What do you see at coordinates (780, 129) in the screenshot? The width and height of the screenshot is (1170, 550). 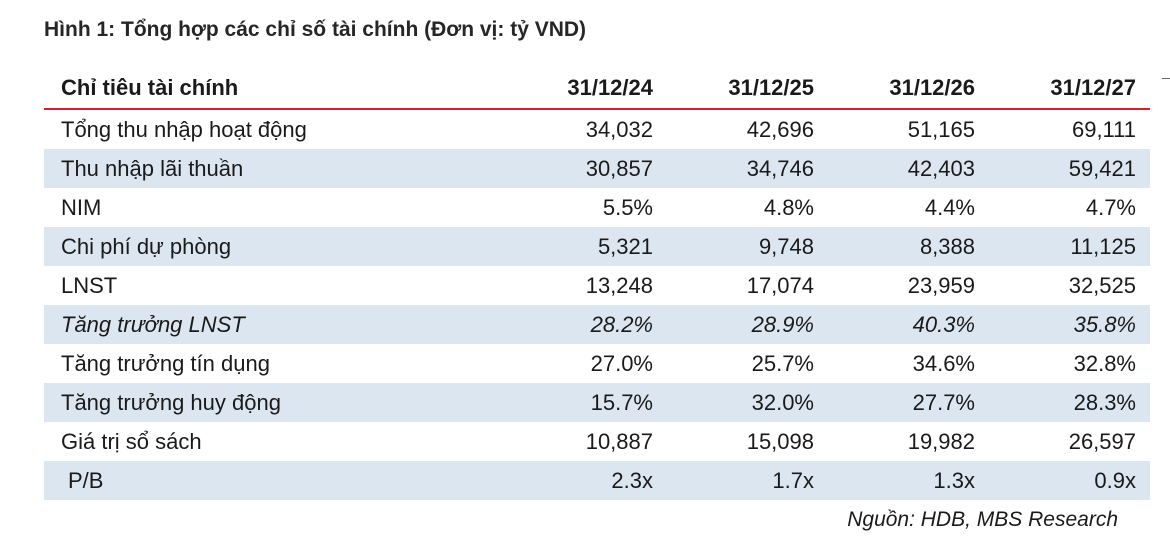 I see `row-value: 42,696` at bounding box center [780, 129].